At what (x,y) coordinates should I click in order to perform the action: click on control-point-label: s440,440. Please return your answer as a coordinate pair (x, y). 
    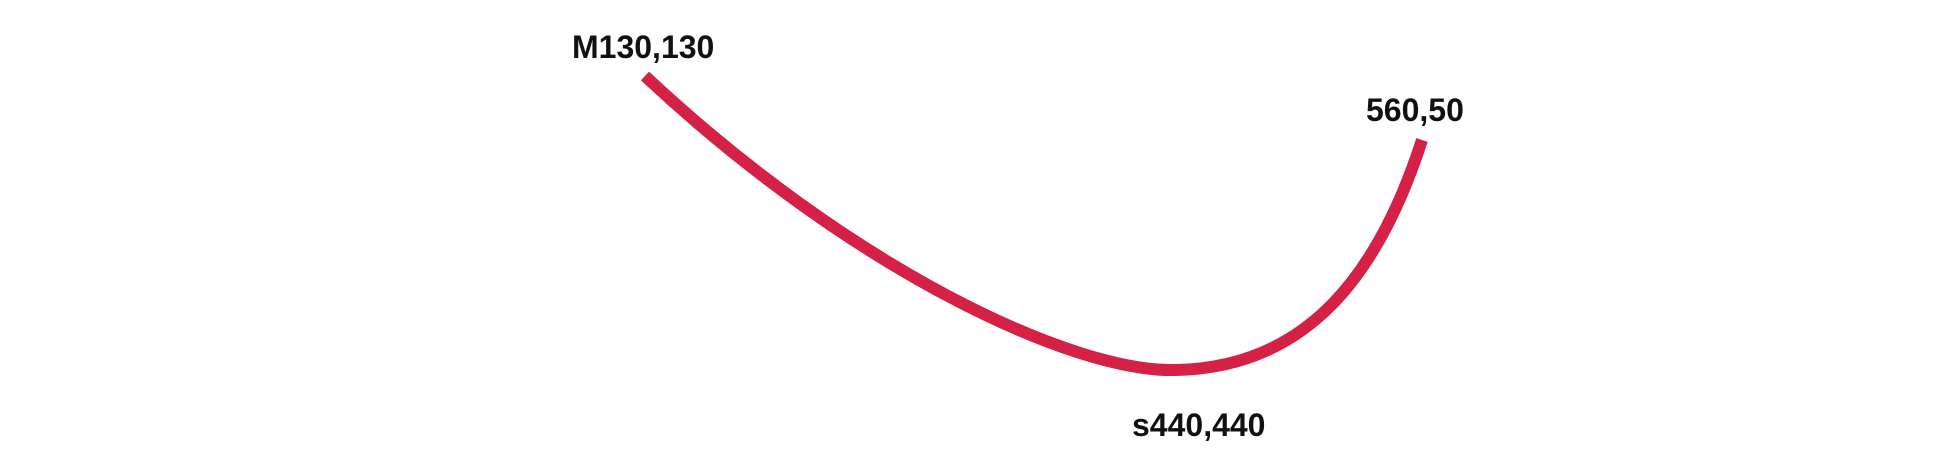
    Looking at the image, I should click on (1198, 425).